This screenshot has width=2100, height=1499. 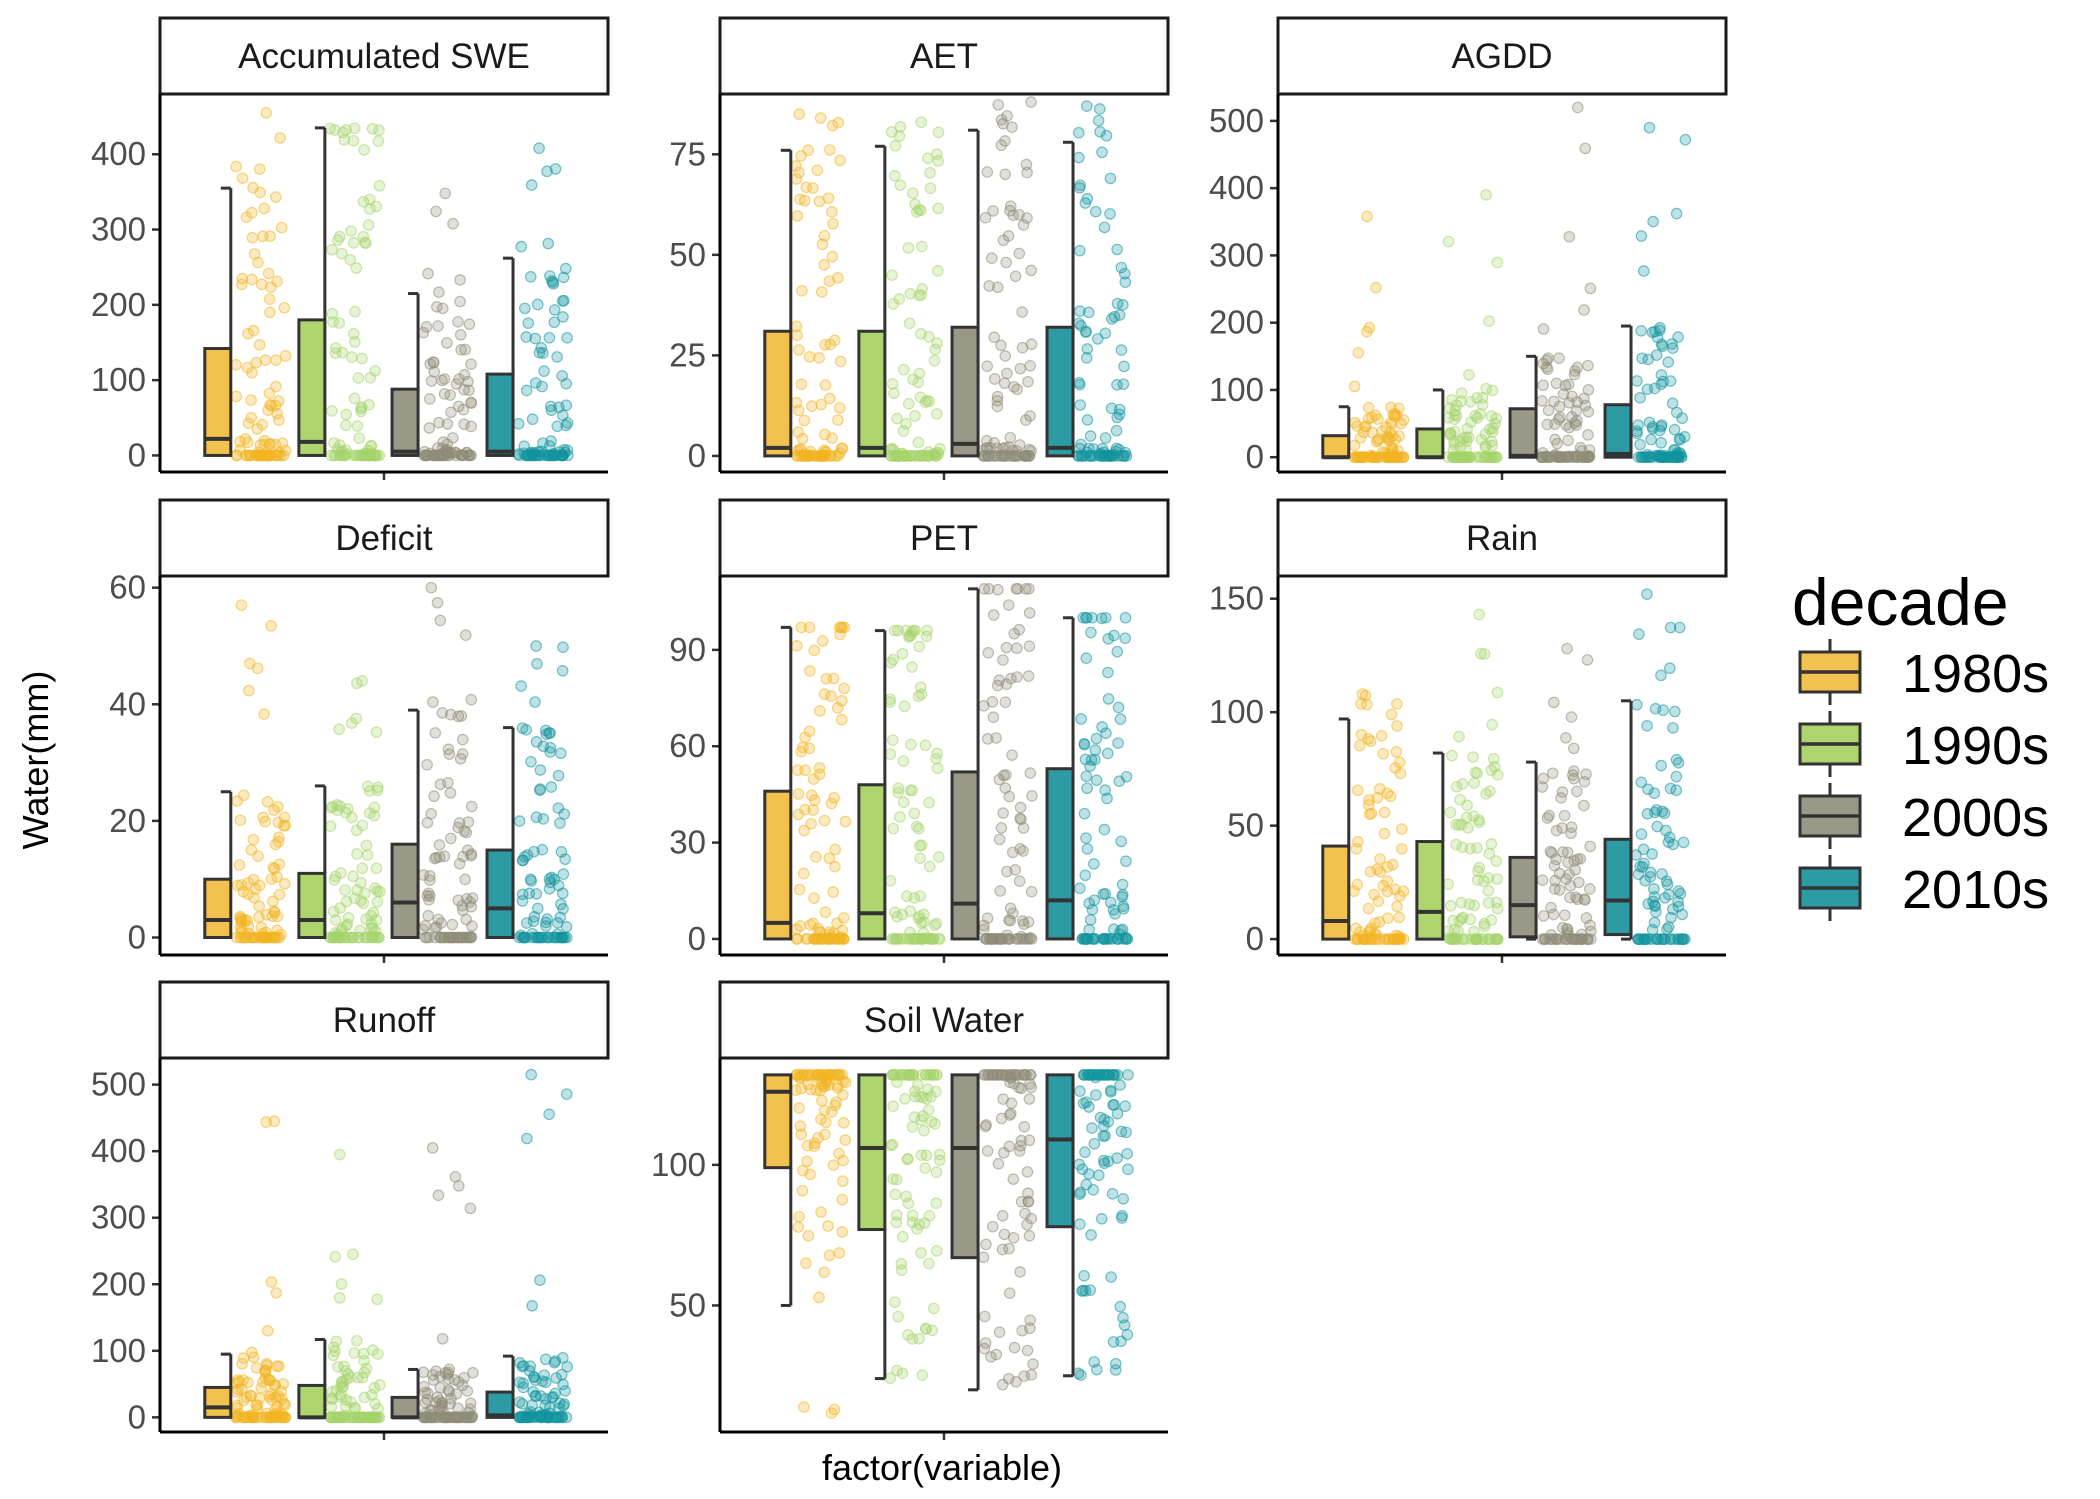 What do you see at coordinates (247, 1269) in the screenshot?
I see `series-runoff-1980s` at bounding box center [247, 1269].